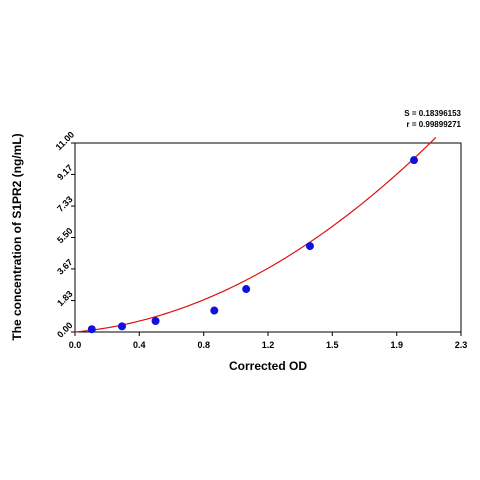  Describe the element at coordinates (461, 345) in the screenshot. I see `x-tick-label: 2.3` at that location.